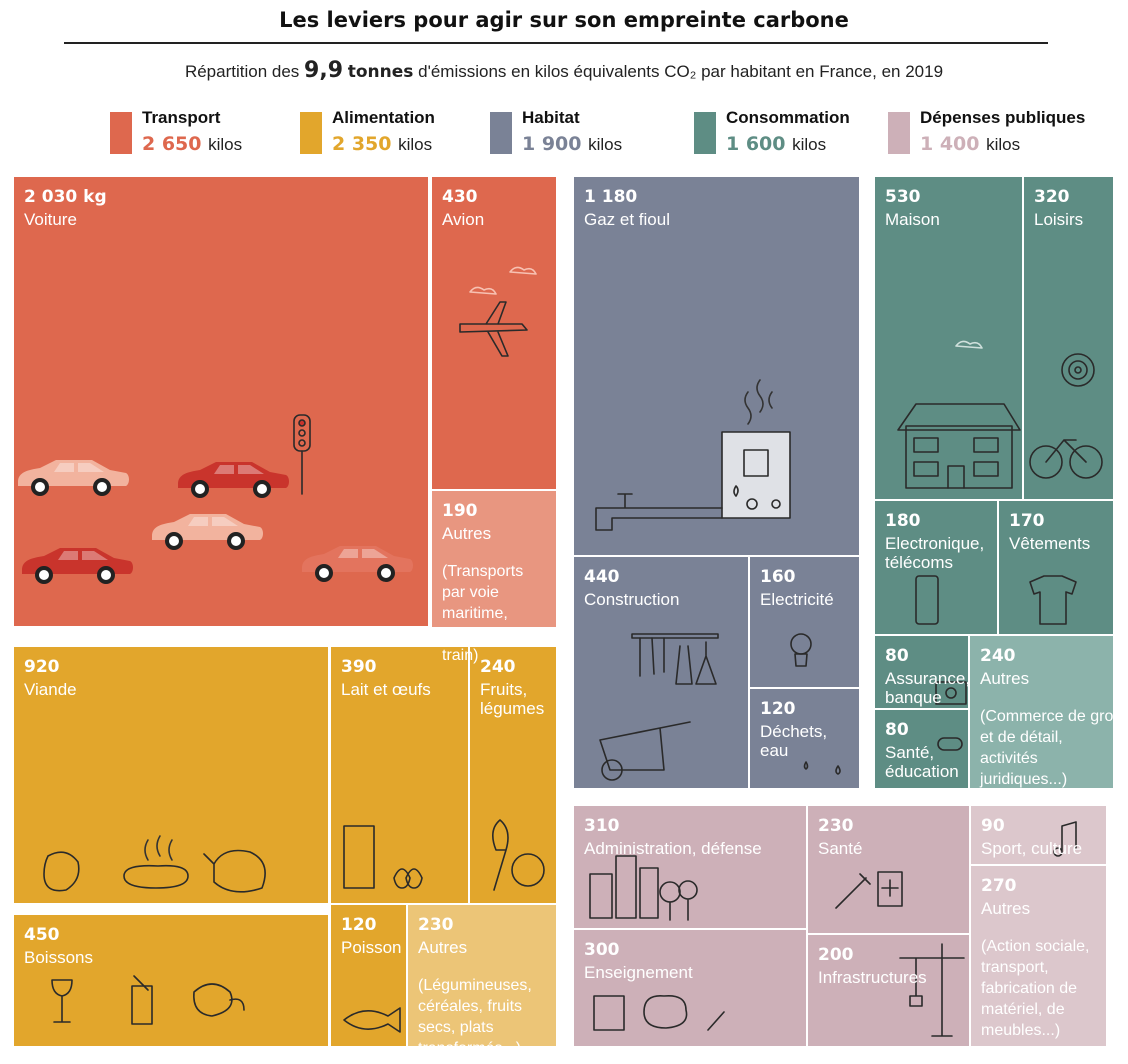  What do you see at coordinates (1078, 370) in the screenshot?
I see `target-icon` at bounding box center [1078, 370].